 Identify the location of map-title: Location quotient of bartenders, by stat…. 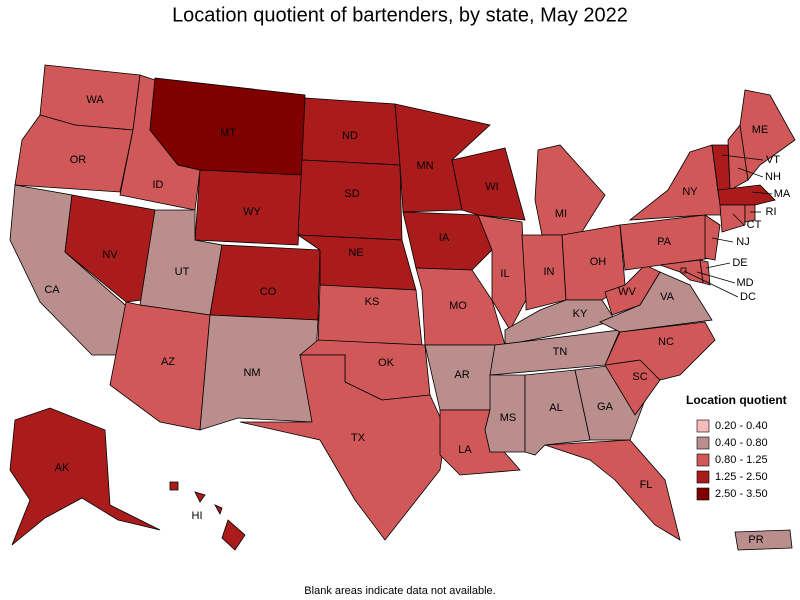
(400, 15).